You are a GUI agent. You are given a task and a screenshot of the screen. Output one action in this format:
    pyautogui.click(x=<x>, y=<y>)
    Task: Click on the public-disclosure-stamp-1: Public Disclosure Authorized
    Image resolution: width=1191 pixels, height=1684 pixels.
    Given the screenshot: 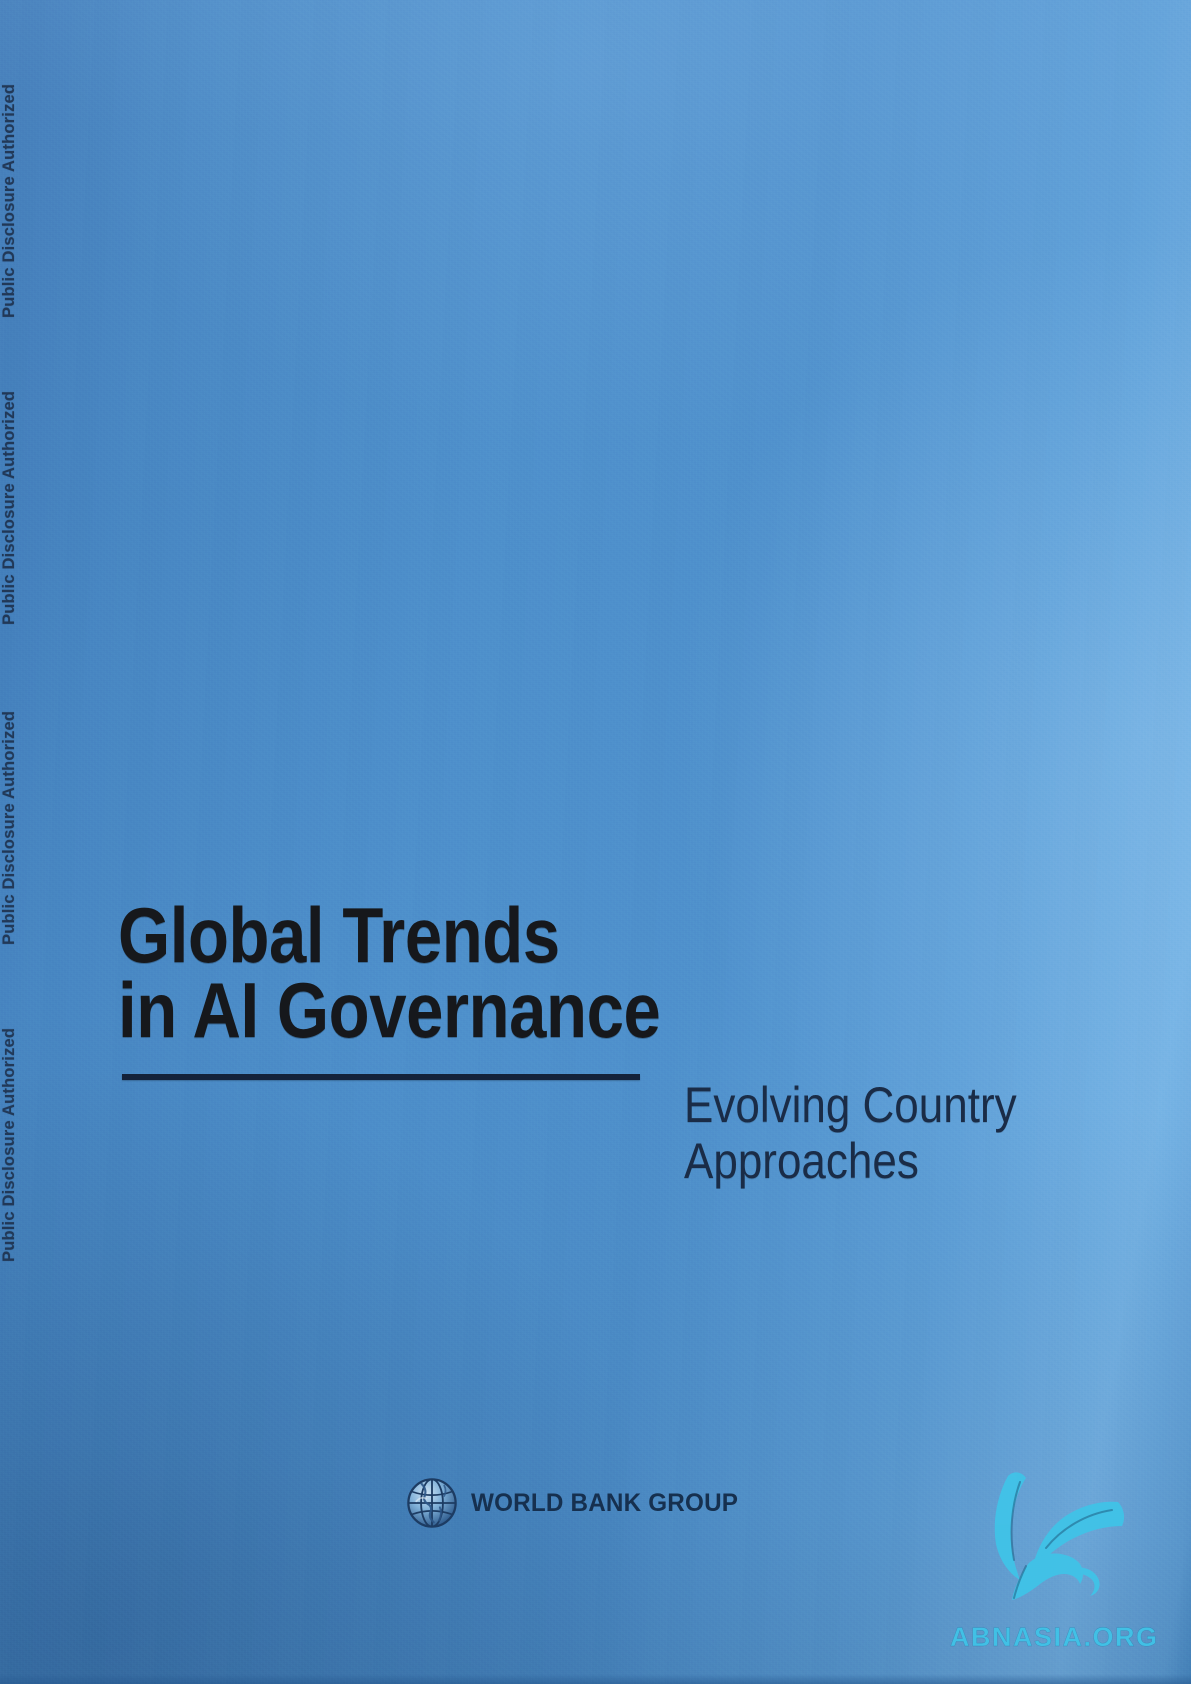 What is the action you would take?
    pyautogui.click(x=9, y=200)
    